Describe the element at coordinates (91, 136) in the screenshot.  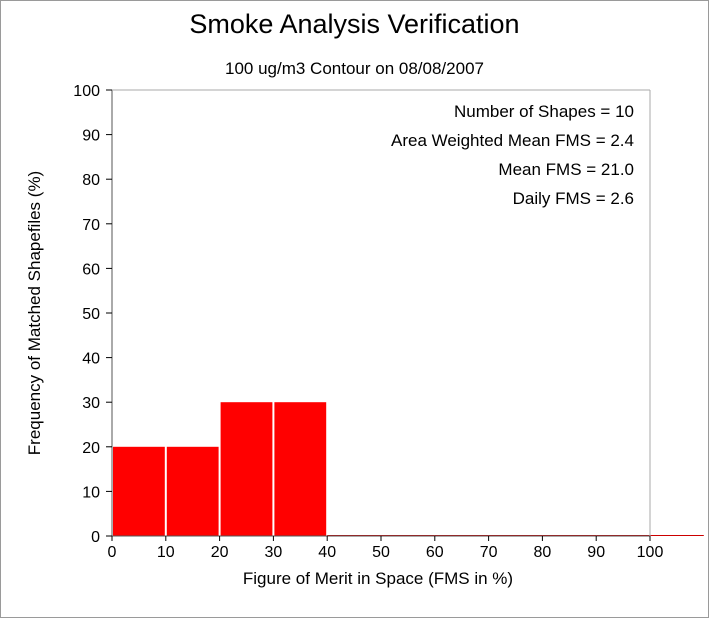
I see `y-tick-label-90: 90` at that location.